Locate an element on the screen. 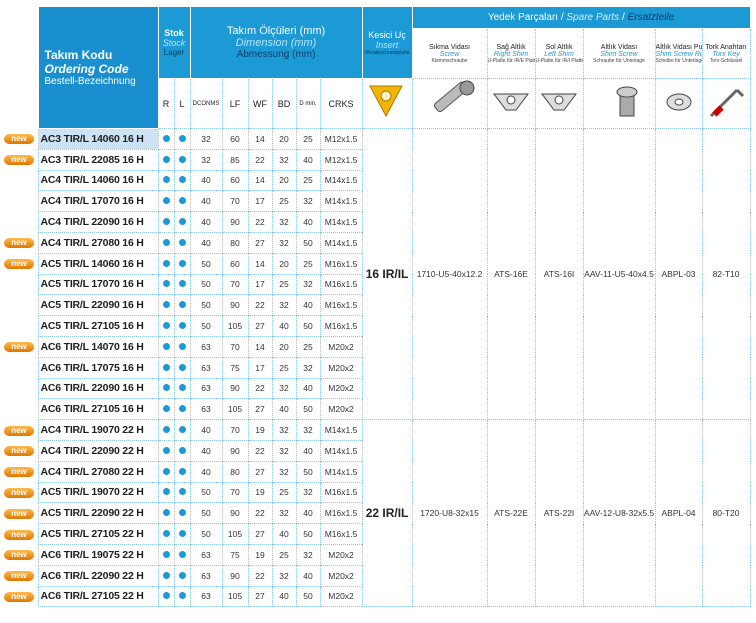 Image resolution: width=756 pixels, height=623 pixels. dimension-cell: 63 is located at coordinates (206, 388).